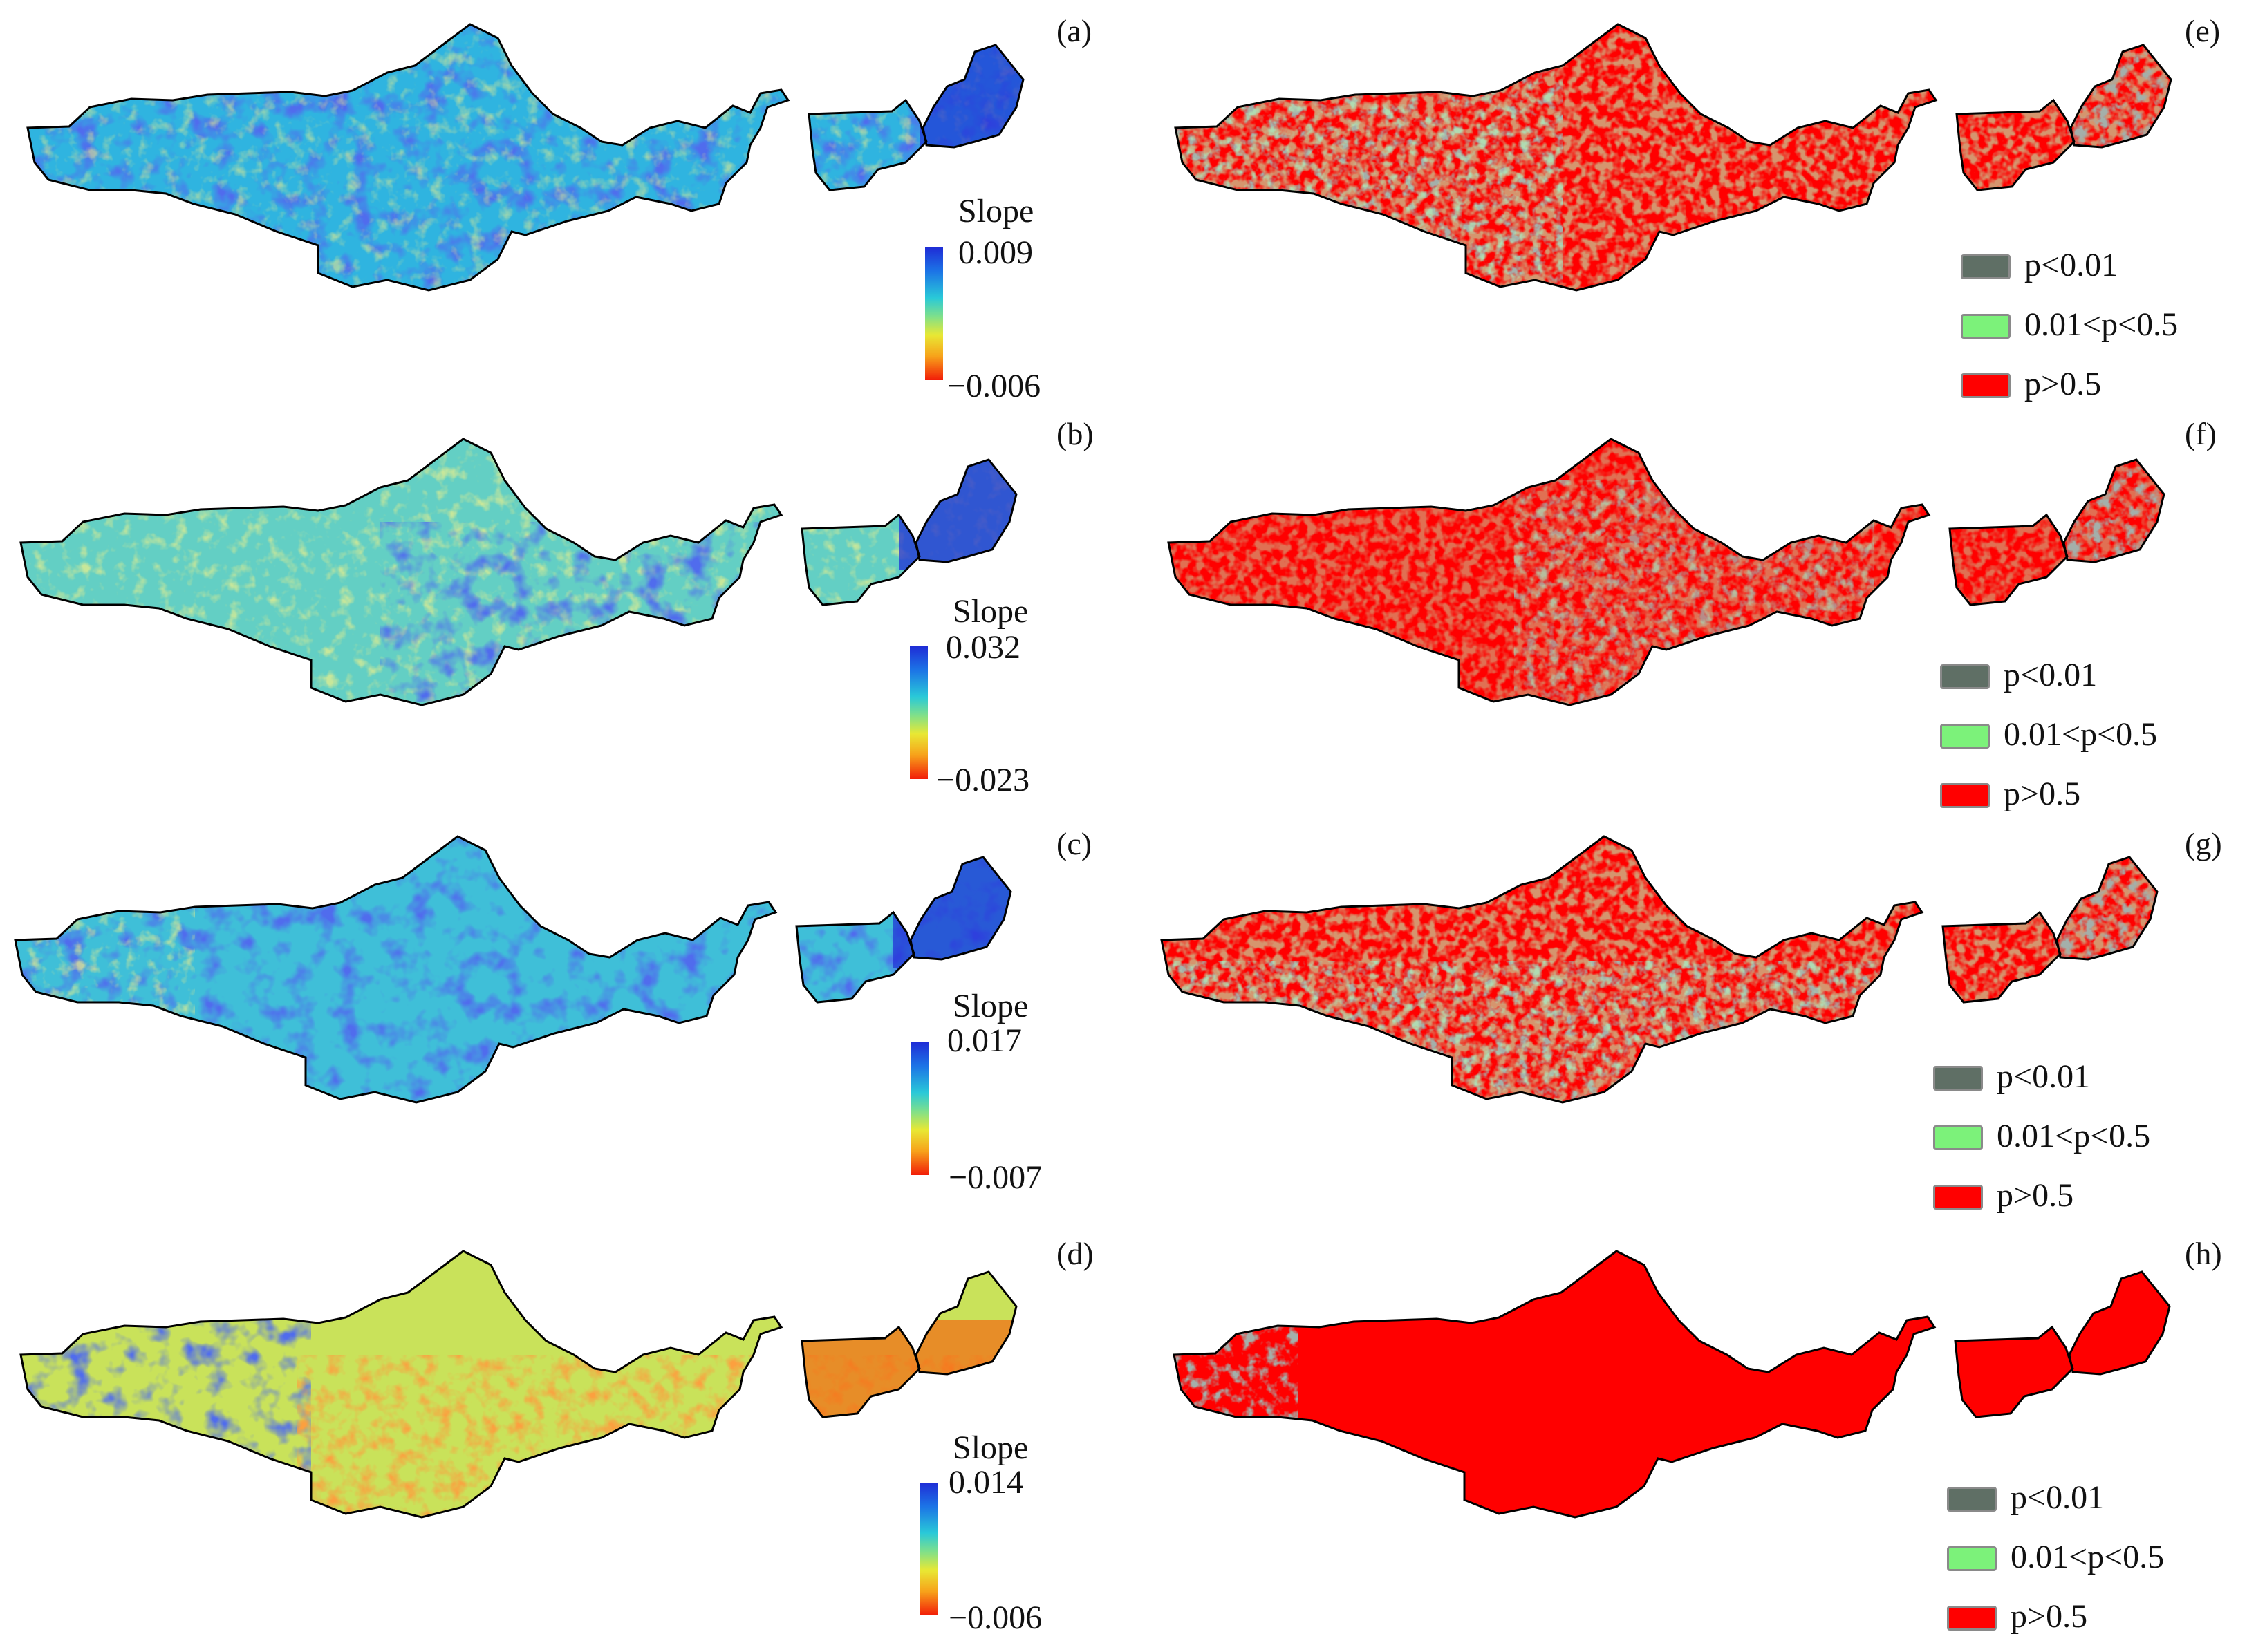  Describe the element at coordinates (2203, 1254) in the screenshot. I see `panel-label-h: (h)` at that location.